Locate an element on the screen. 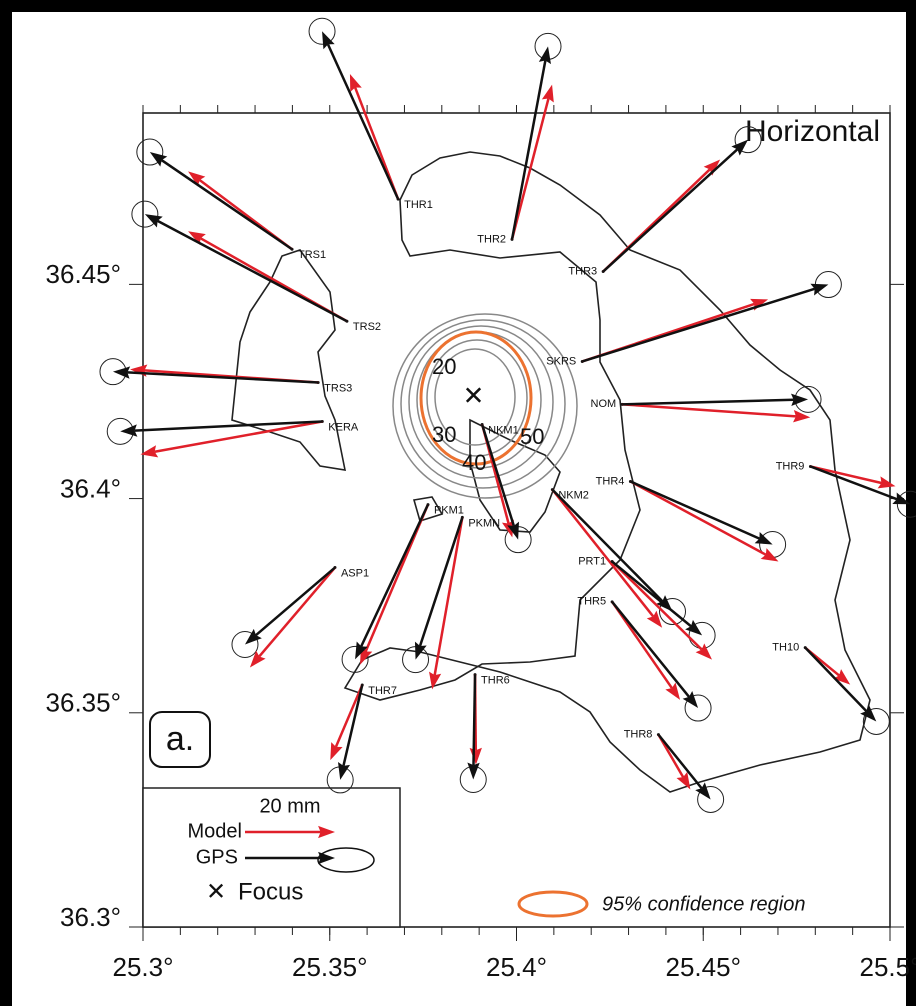 This screenshot has width=916, height=1006. station-label: KERA is located at coordinates (343, 427).